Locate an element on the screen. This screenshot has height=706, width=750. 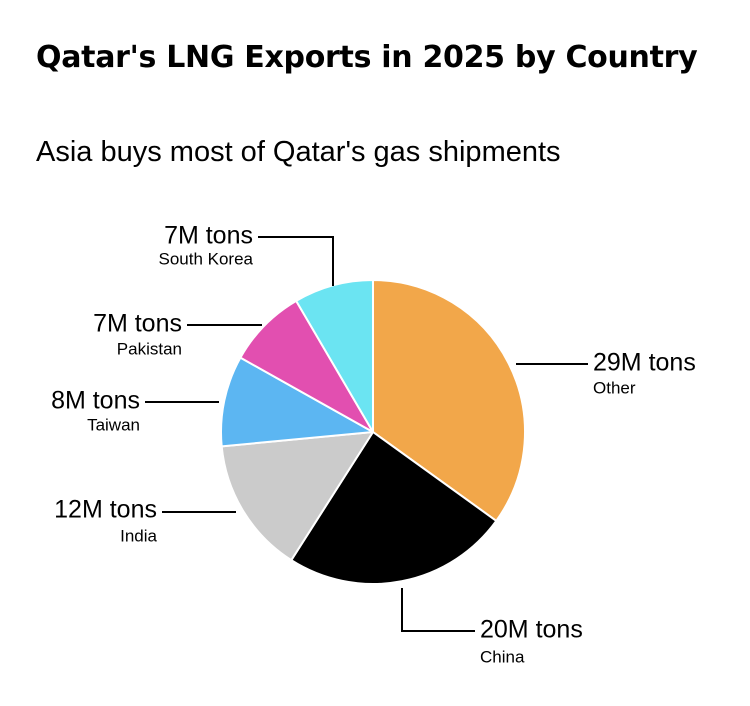
slice-value-label-south-korea: 7M tons is located at coordinates (208, 236).